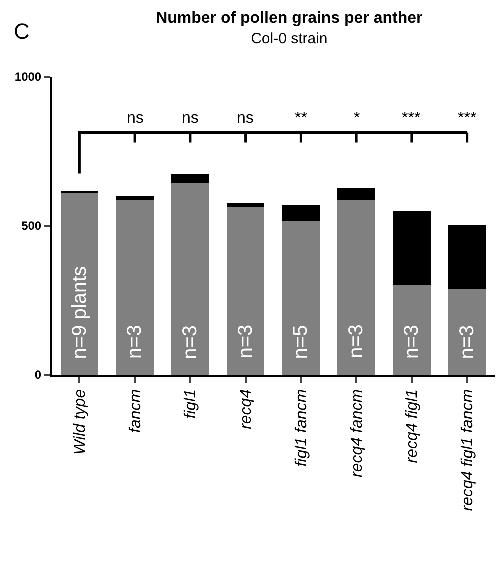 This screenshot has height=570, width=499. Describe the element at coordinates (28, 77) in the screenshot. I see `y-tick-label: 1000` at that location.